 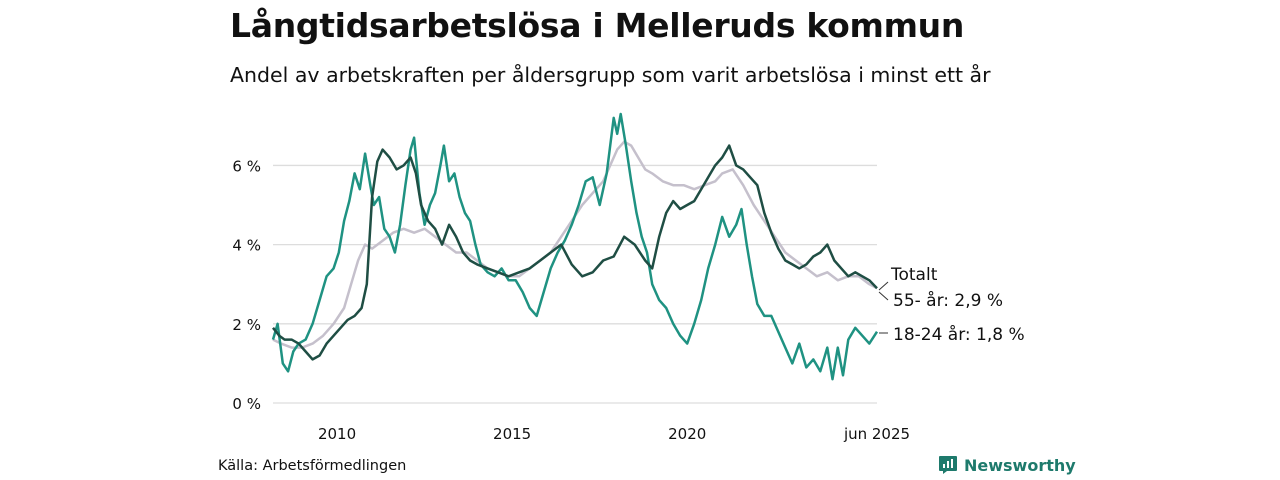 What do you see at coordinates (246, 285) in the screenshot?
I see `y-axis: 0 % 2 % 4 % 6 %` at bounding box center [246, 285].